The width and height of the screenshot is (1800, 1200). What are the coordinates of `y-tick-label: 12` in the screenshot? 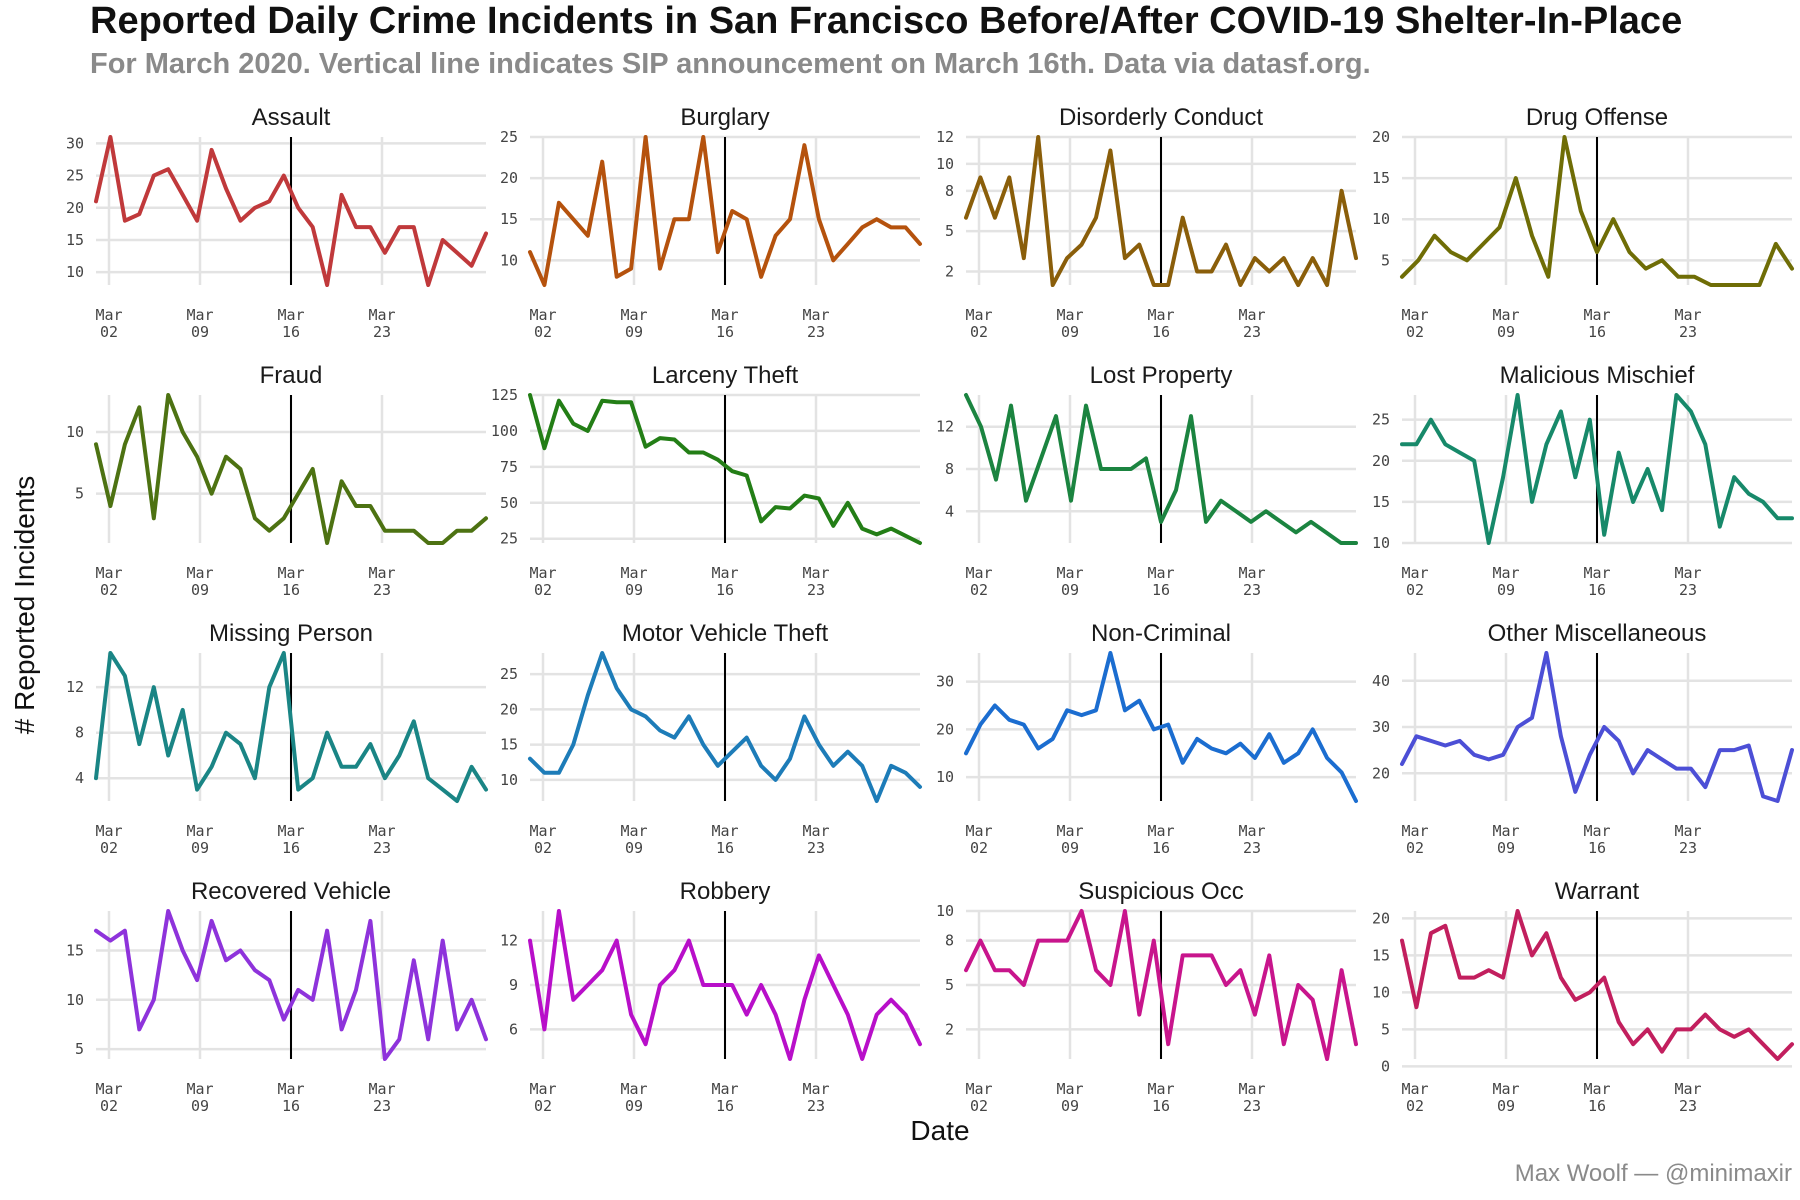 It's located at (509, 941).